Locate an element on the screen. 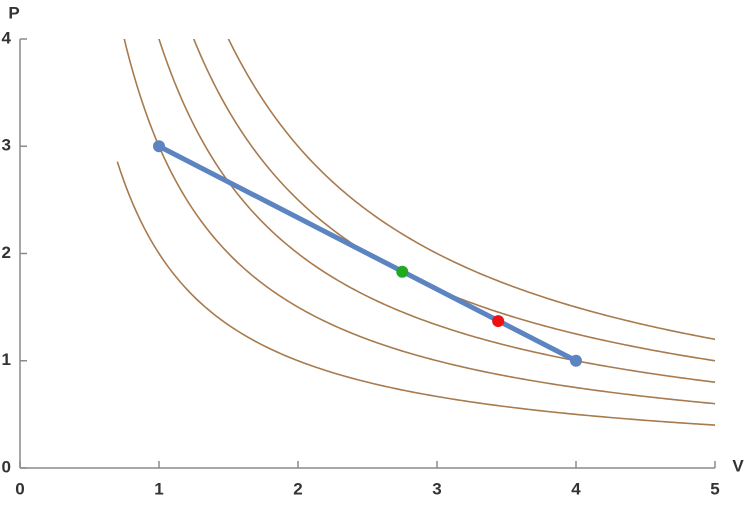 Image resolution: width=750 pixels, height=507 pixels. y-tick-label: 3 is located at coordinates (6, 145).